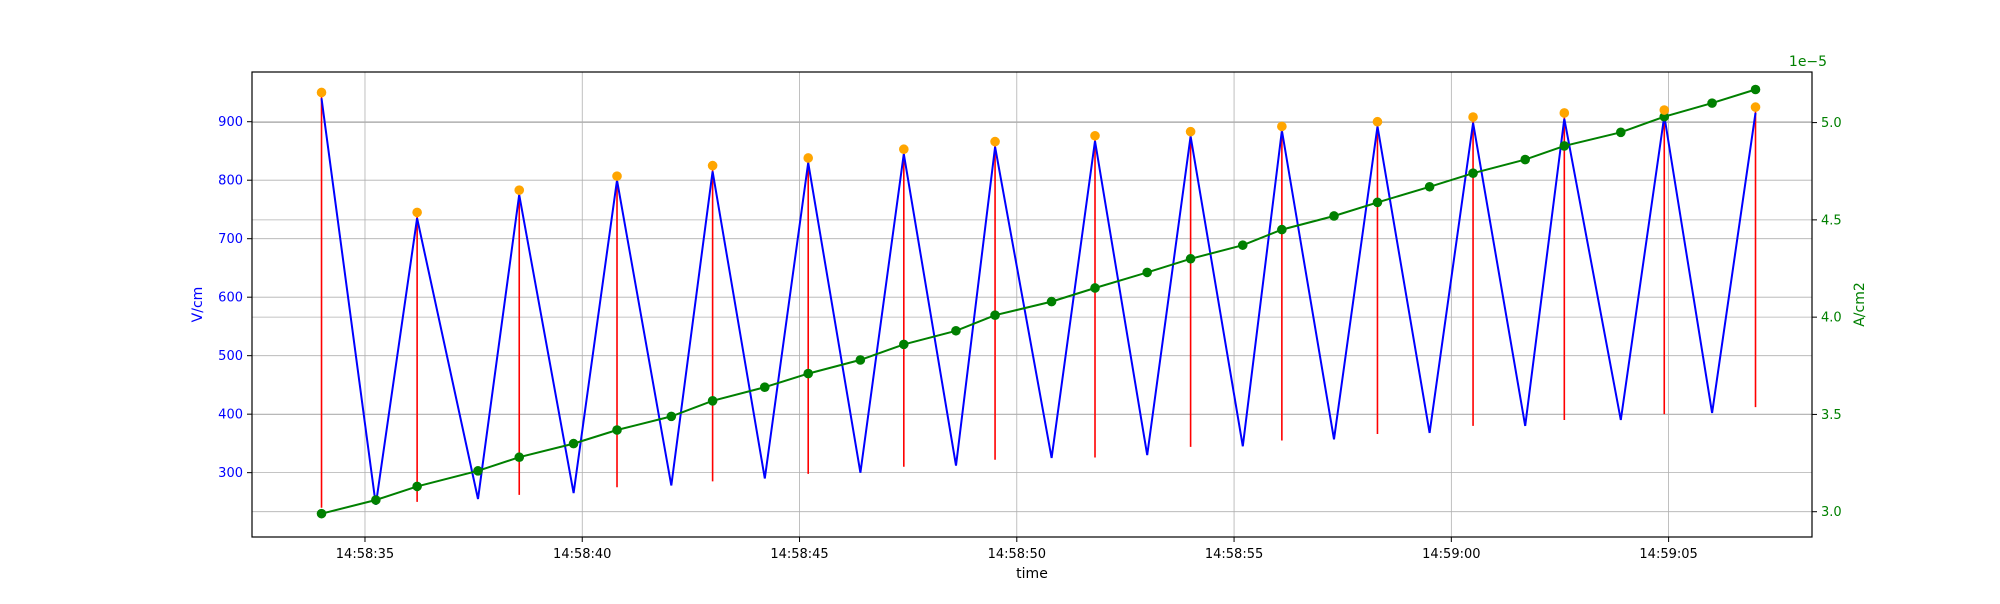  I want to click on x-tick-label: 14:58:55, so click(1234, 554).